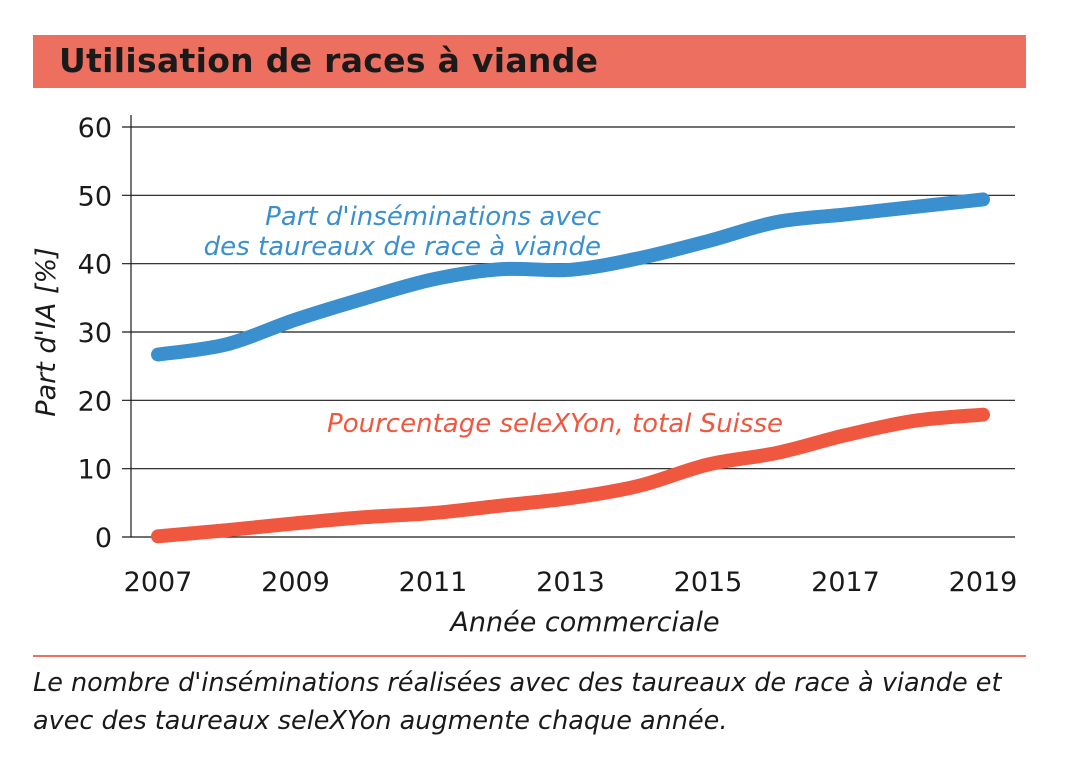 The height and width of the screenshot is (759, 1077). I want to click on y-tick-label: 50, so click(95, 196).